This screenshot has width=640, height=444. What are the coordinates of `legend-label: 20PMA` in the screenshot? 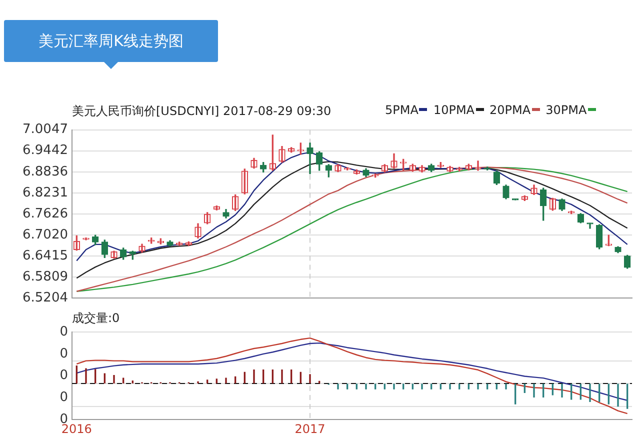 It's located at (510, 110).